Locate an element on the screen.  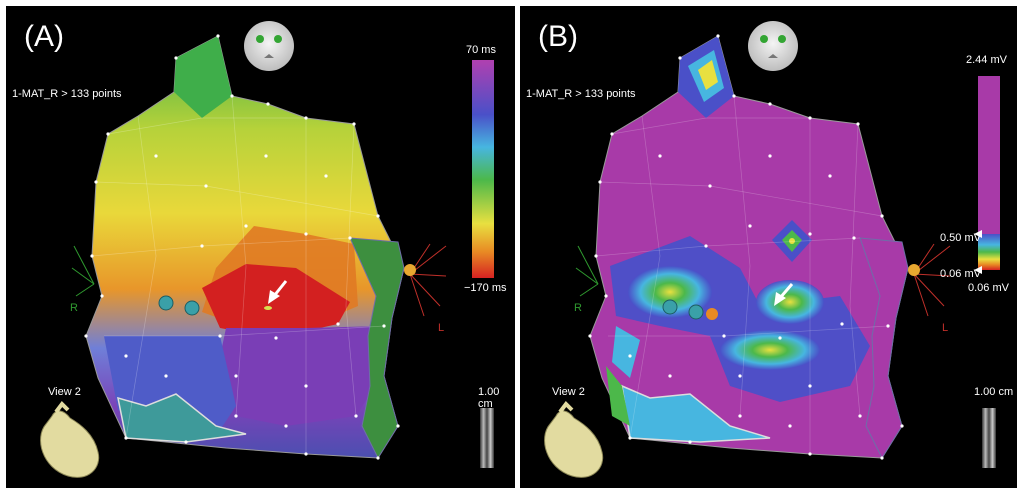
scale-label-b: 1.00 cm is located at coordinates (994, 392).